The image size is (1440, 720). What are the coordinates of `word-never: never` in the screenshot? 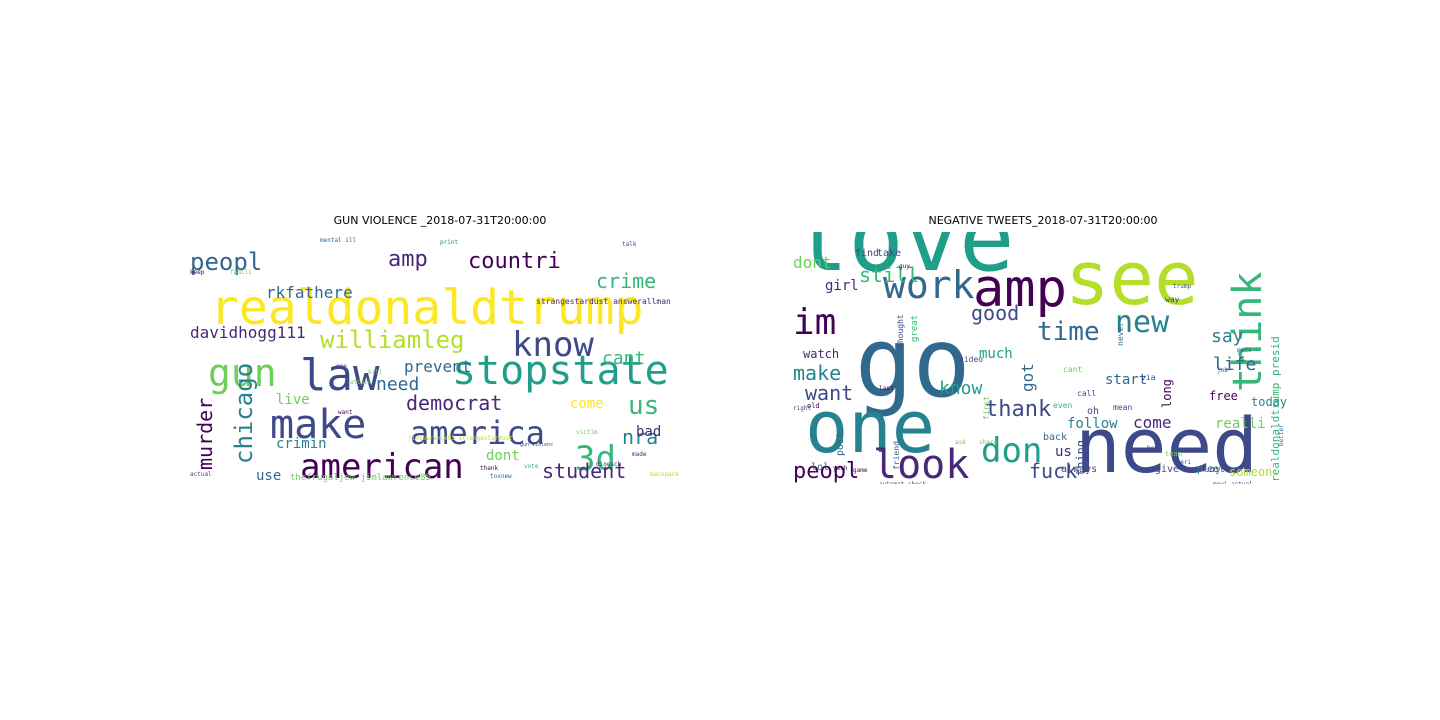 It's located at (1120, 334).